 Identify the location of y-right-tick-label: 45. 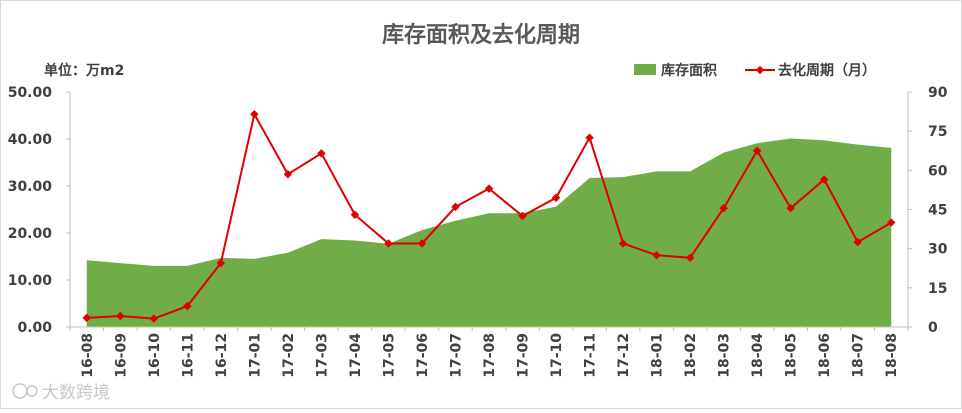
(937, 211).